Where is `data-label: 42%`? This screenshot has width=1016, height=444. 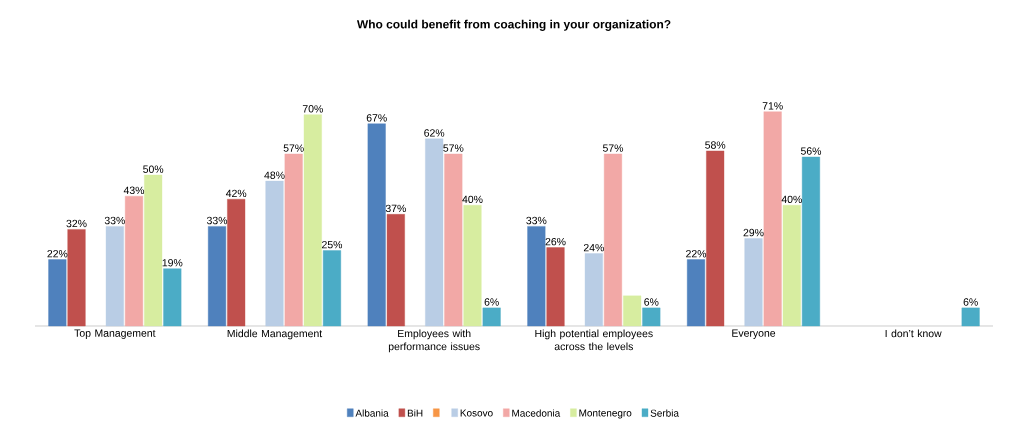 data-label: 42% is located at coordinates (236, 193).